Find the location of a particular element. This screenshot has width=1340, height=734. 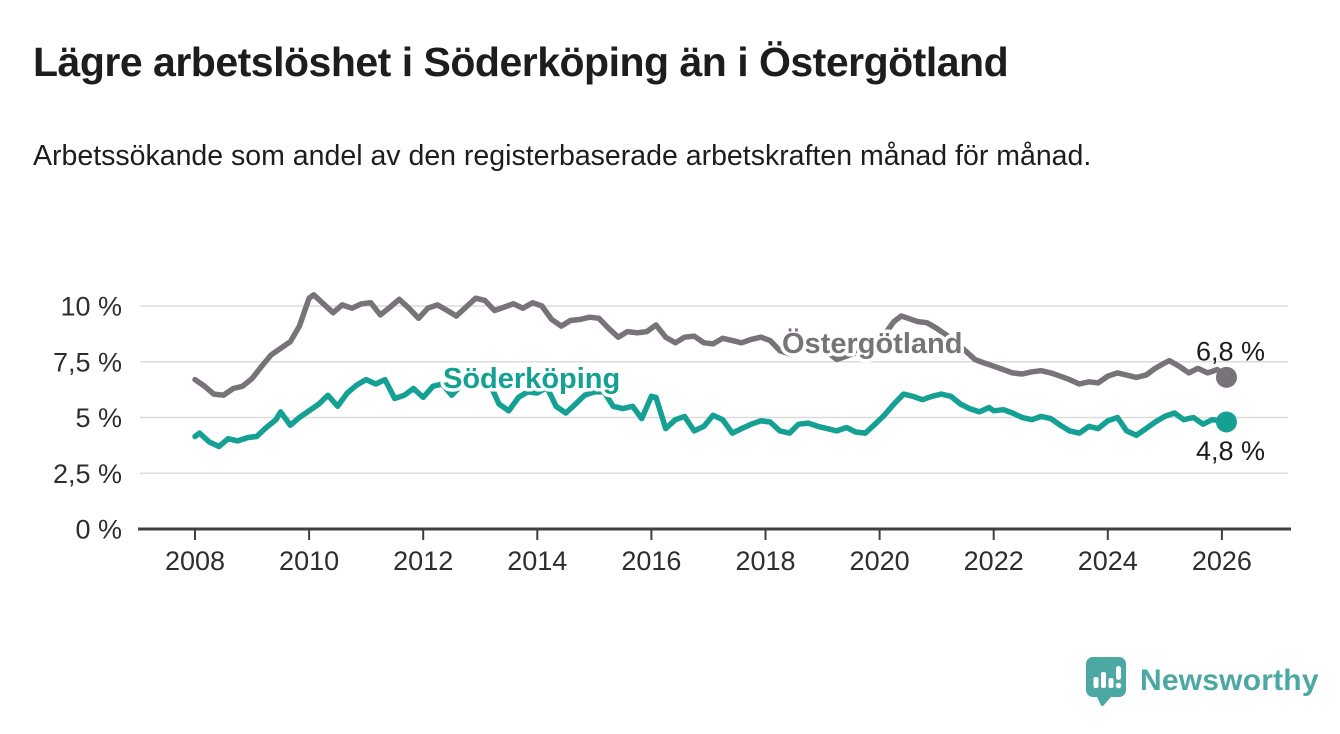

y-tick-label: 0 % is located at coordinates (98, 530).